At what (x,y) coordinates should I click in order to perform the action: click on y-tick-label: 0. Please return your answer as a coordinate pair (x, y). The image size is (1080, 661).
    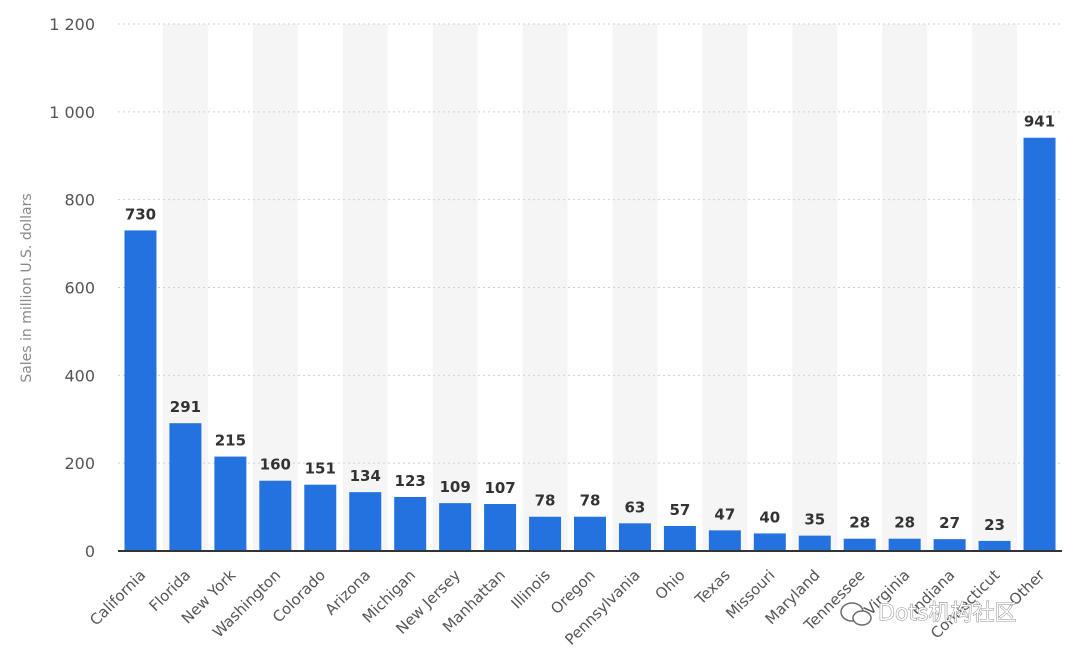
    Looking at the image, I should click on (90, 551).